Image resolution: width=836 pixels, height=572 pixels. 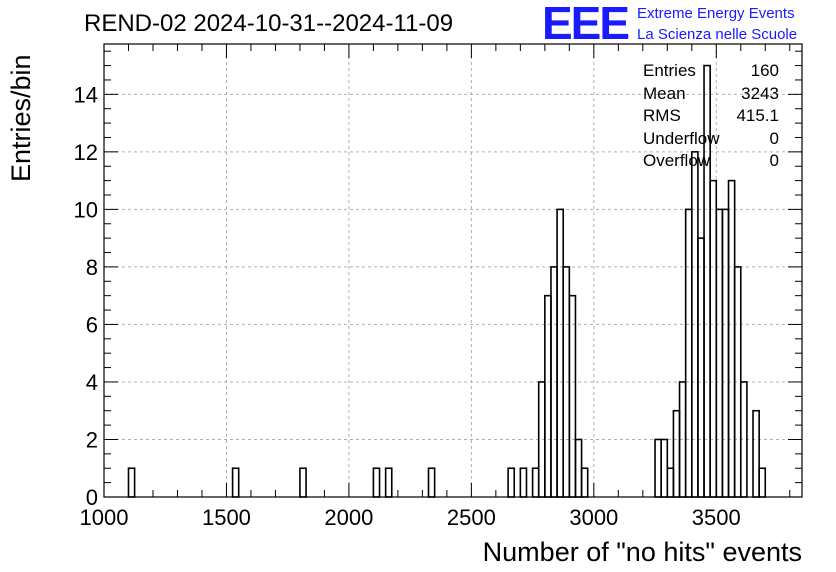 What do you see at coordinates (711, 71) in the screenshot?
I see `stats-row-entries: Entries 160` at bounding box center [711, 71].